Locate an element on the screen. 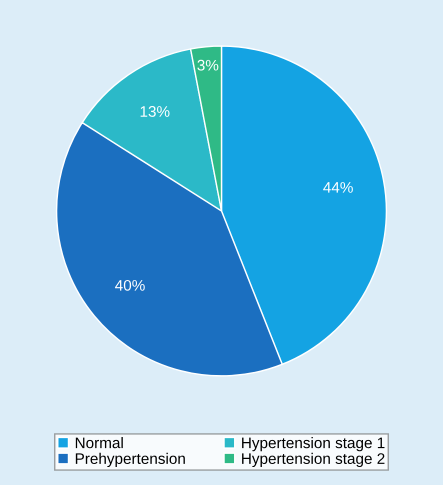 The height and width of the screenshot is (485, 443). data-label: 40% is located at coordinates (130, 285).